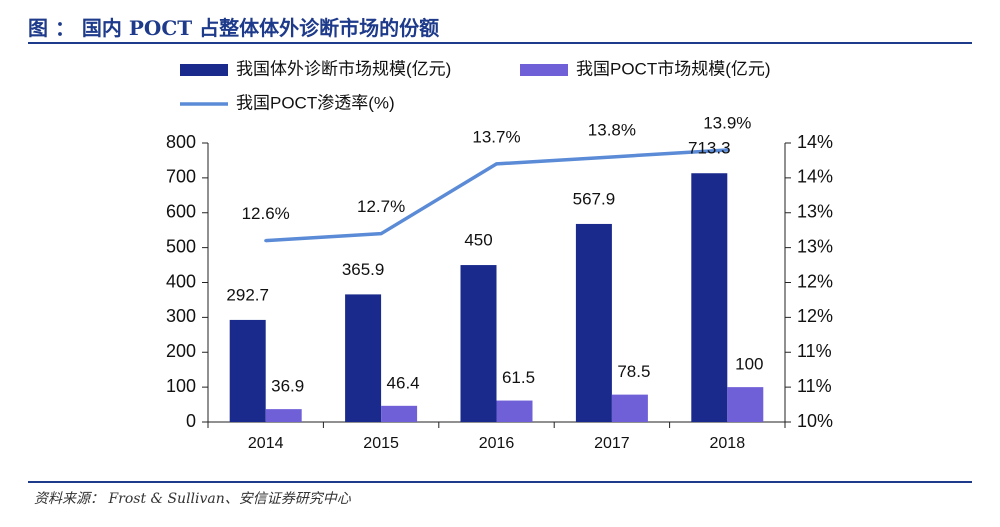  I want to click on data-label-total: 567.9, so click(594, 198).